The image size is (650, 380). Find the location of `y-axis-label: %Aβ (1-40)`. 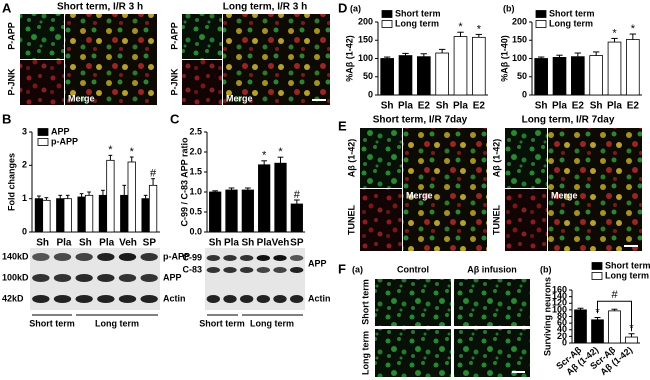

y-axis-label: %Aβ (1-40) is located at coordinates (504, 58).